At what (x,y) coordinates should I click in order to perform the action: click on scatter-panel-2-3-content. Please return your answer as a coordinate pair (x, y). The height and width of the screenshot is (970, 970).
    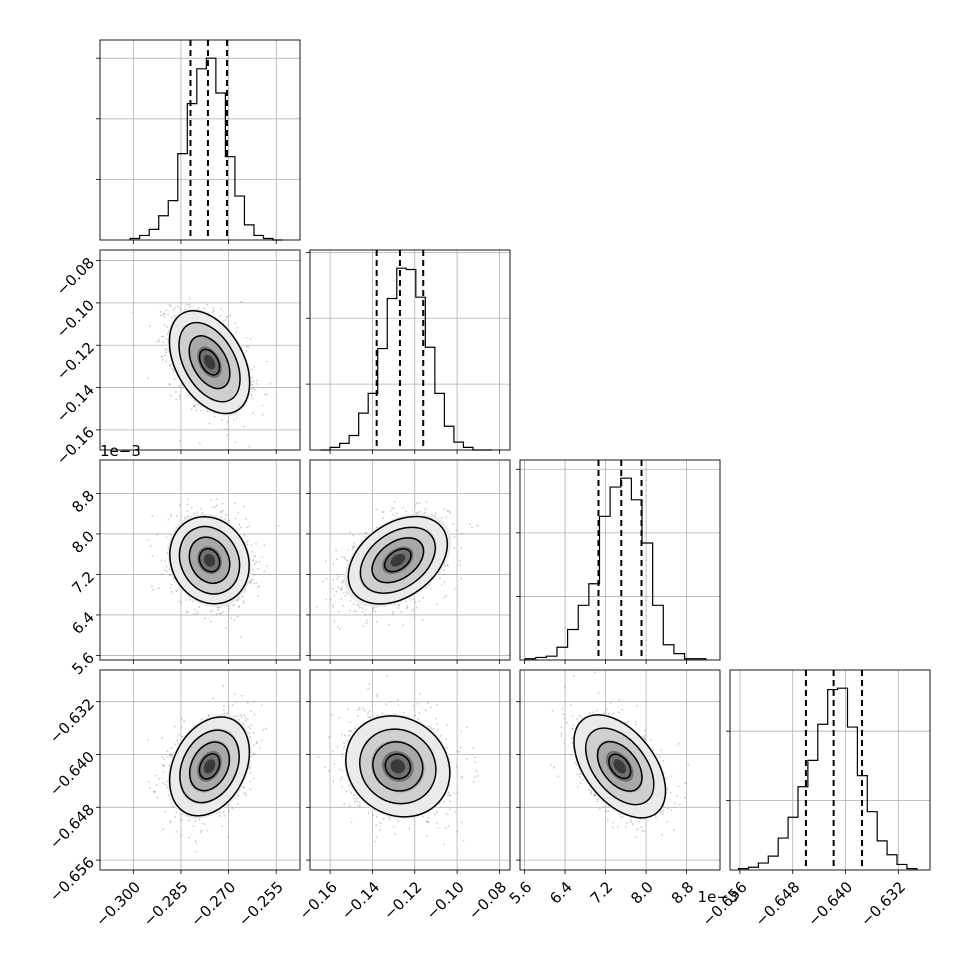
    Looking at the image, I should click on (620, 770).